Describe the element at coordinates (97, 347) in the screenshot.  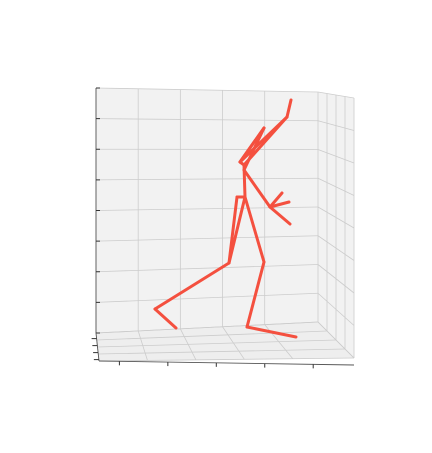
I see `y-axis-line` at that location.